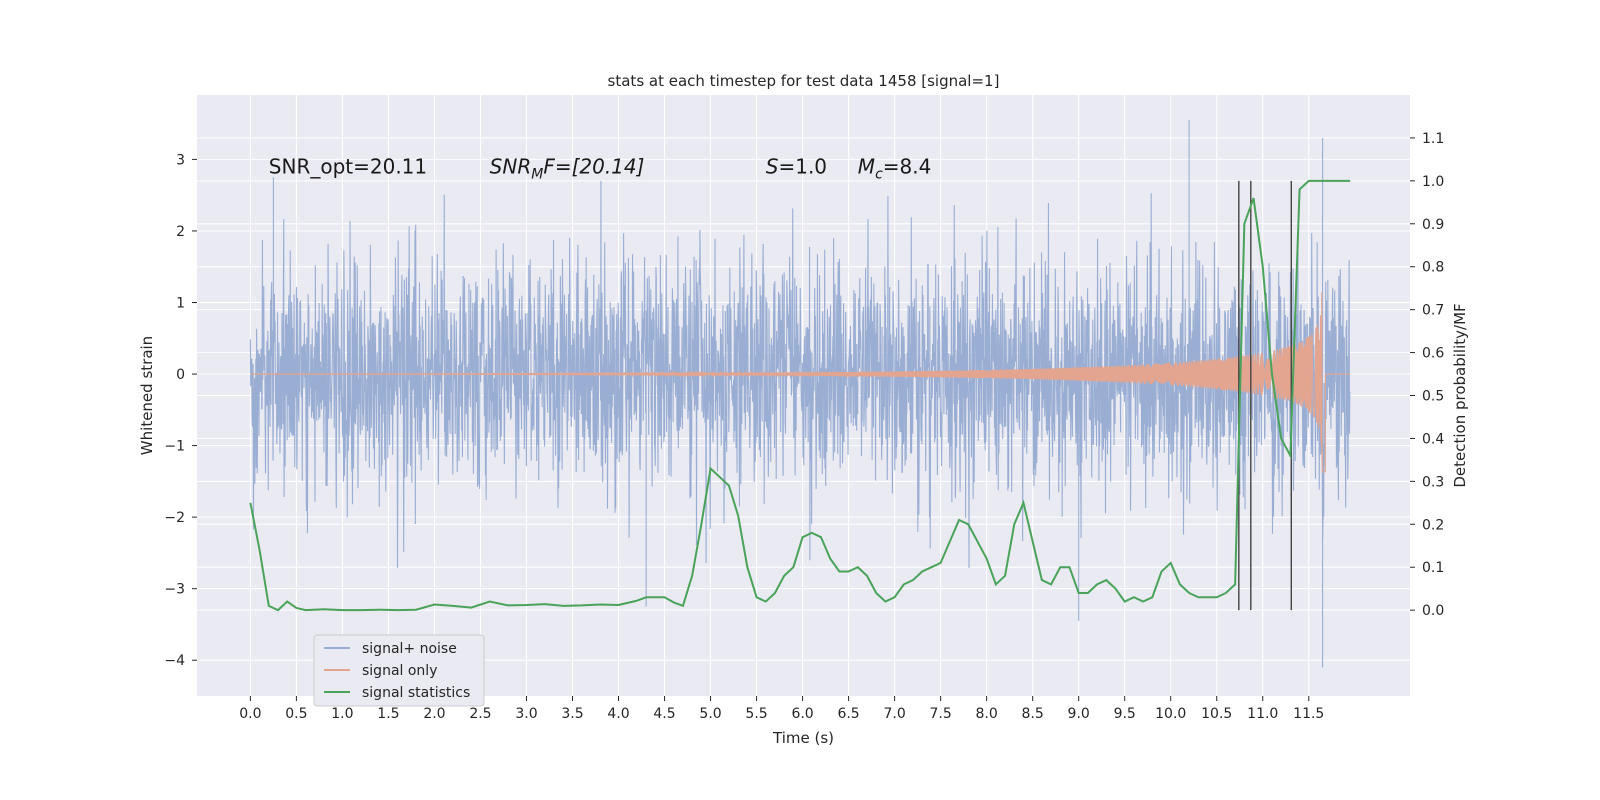 Image resolution: width=1600 pixels, height=800 pixels. I want to click on legend-entry-signal-only: signal only, so click(399, 671).